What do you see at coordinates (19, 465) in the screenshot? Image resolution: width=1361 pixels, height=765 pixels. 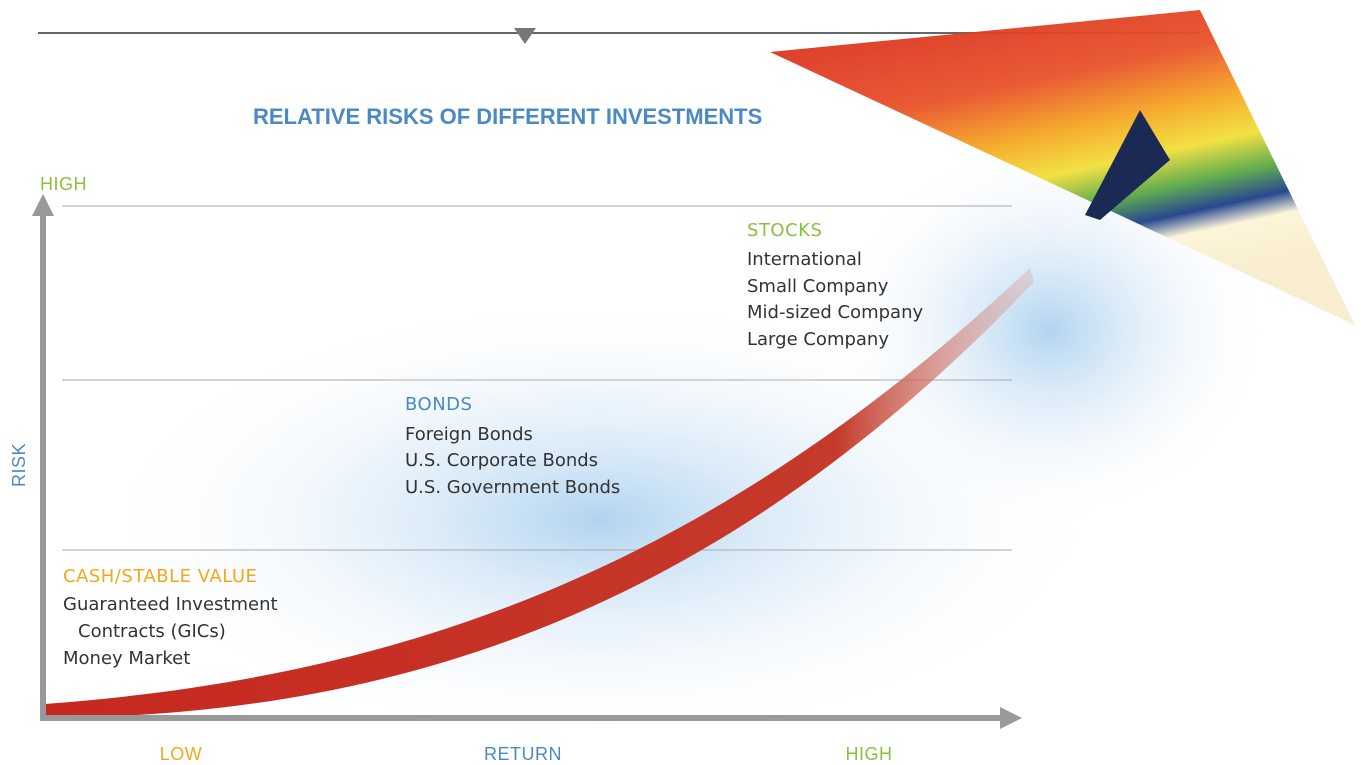 I see `y-axis-label: RISK` at bounding box center [19, 465].